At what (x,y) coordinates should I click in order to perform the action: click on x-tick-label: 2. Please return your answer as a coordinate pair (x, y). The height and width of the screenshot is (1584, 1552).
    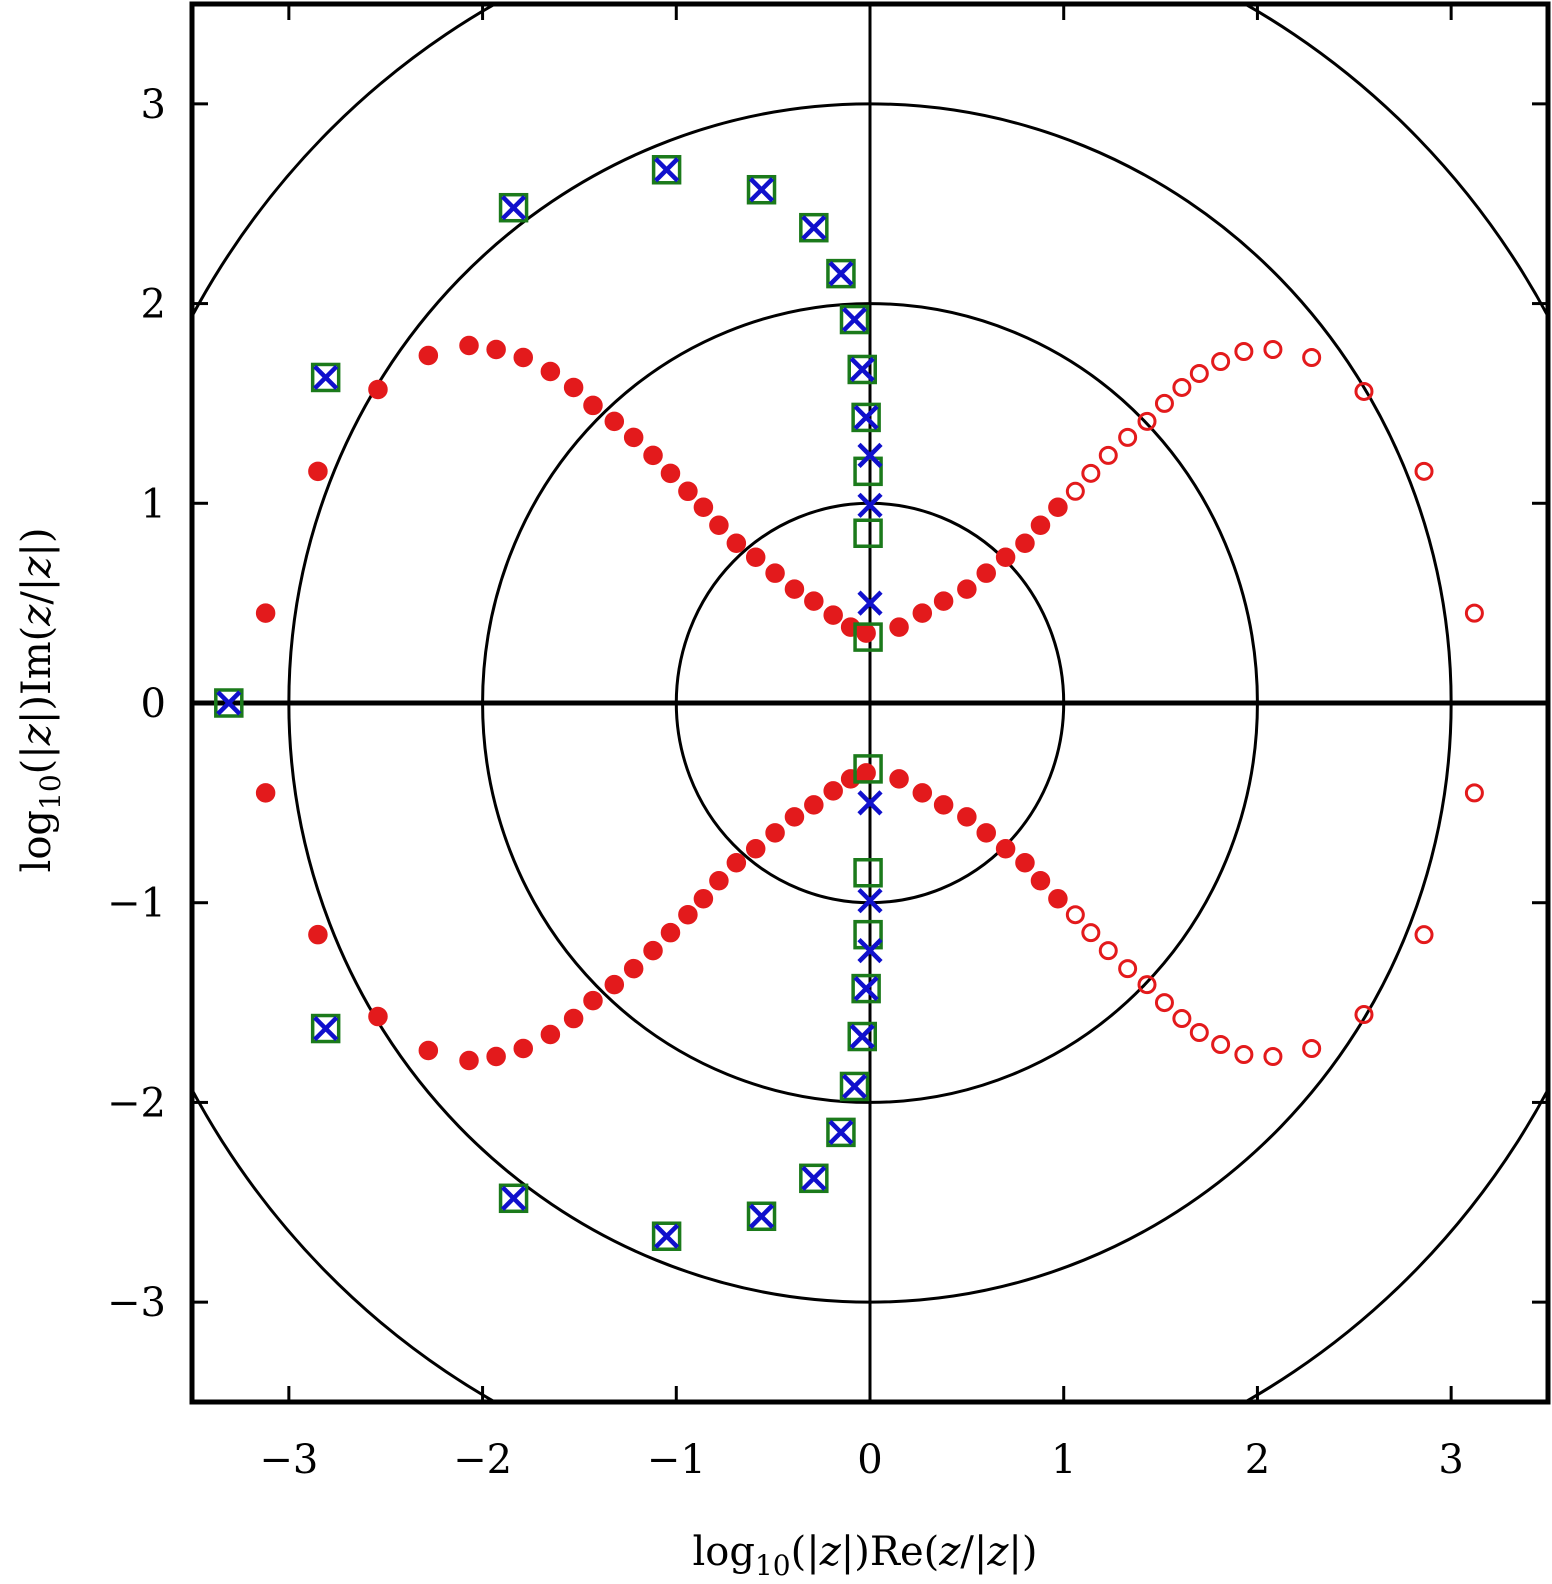
    Looking at the image, I should click on (1257, 1460).